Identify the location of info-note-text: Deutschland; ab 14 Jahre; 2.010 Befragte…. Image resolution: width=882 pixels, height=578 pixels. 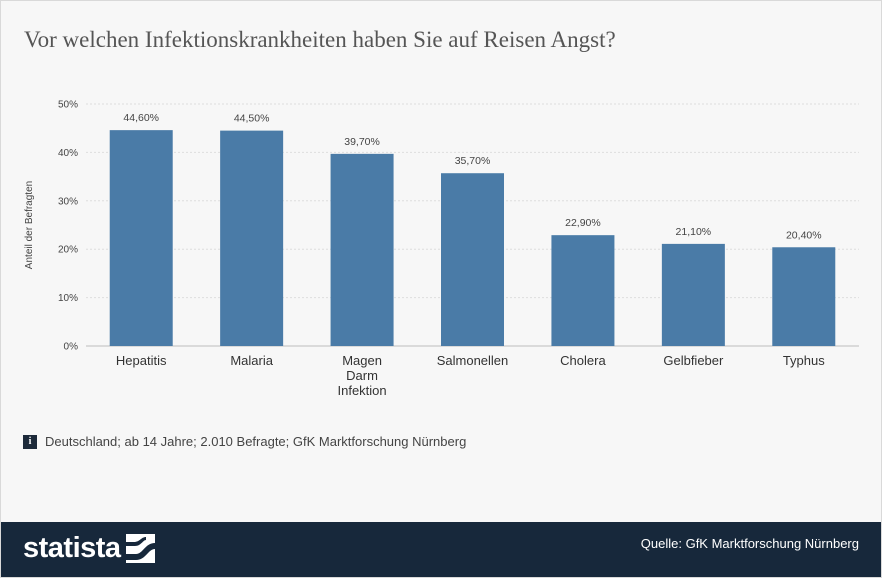
(256, 441).